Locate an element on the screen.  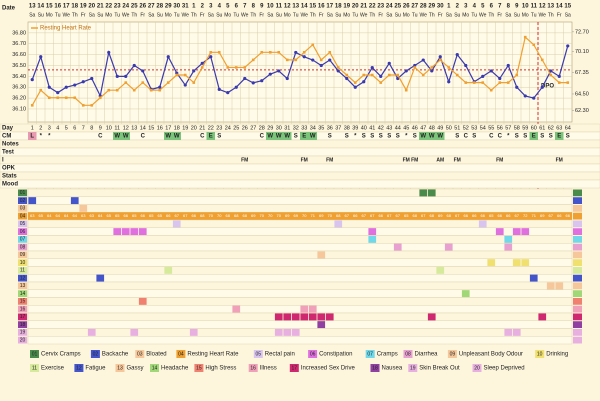
legend-code: 03 is located at coordinates (140, 354).